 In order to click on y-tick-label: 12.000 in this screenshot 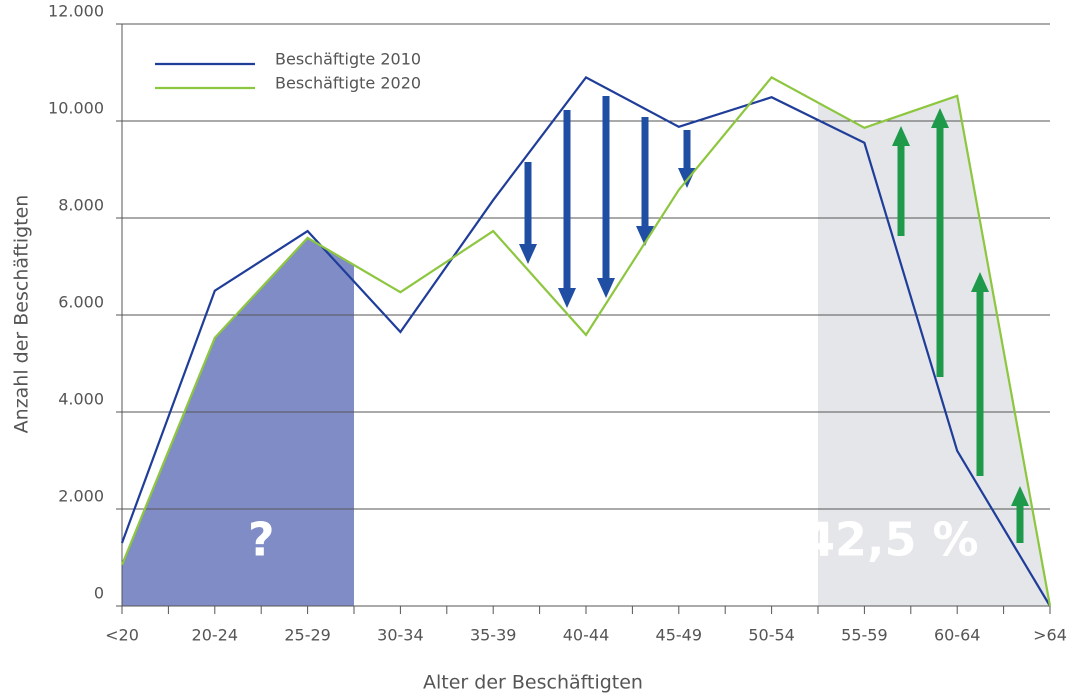, I will do `click(76, 11)`.